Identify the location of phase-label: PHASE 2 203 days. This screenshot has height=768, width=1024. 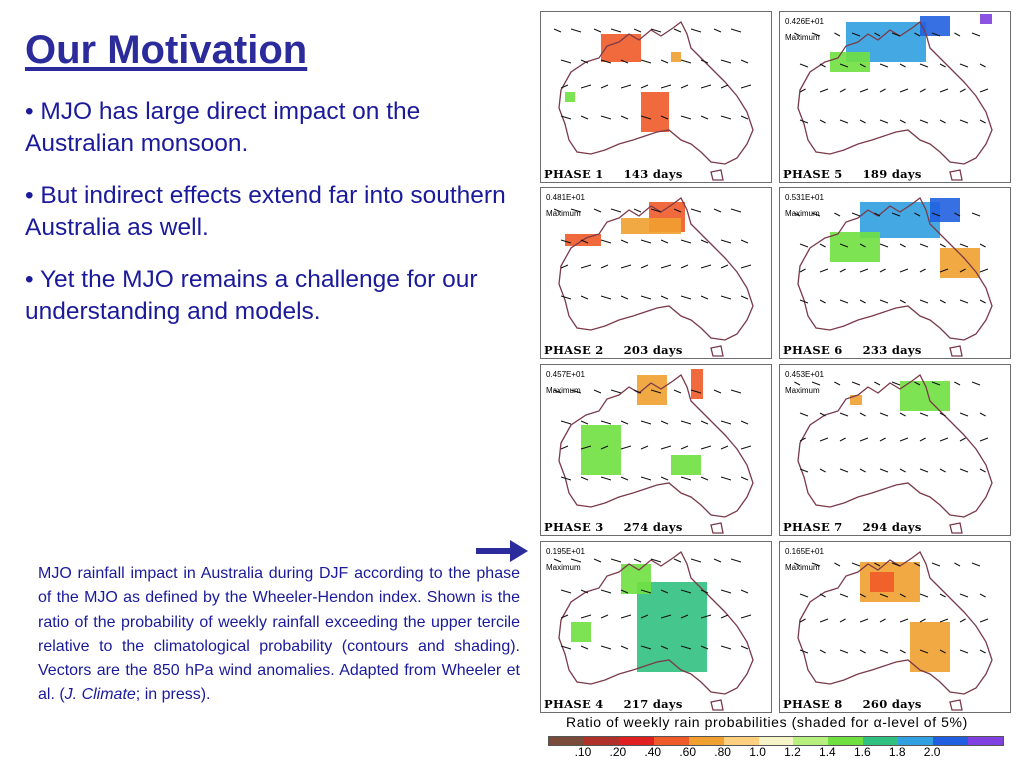
(613, 350).